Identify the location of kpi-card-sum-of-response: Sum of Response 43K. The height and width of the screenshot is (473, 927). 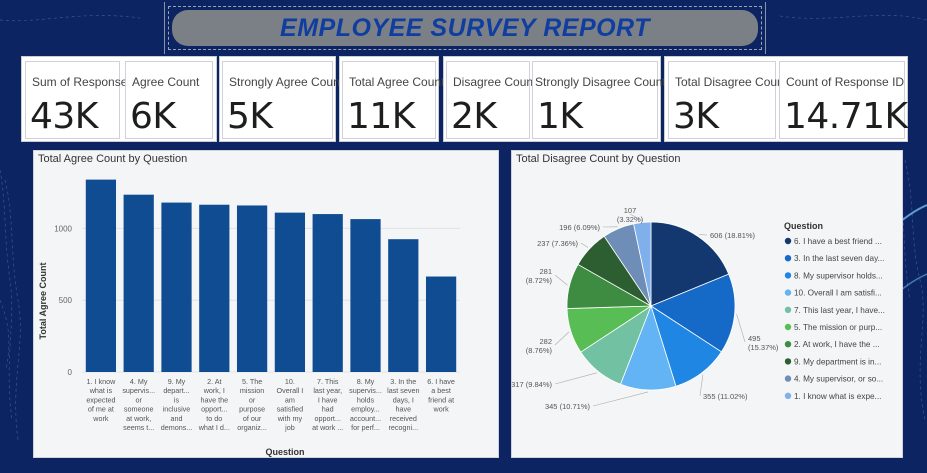
(76, 100).